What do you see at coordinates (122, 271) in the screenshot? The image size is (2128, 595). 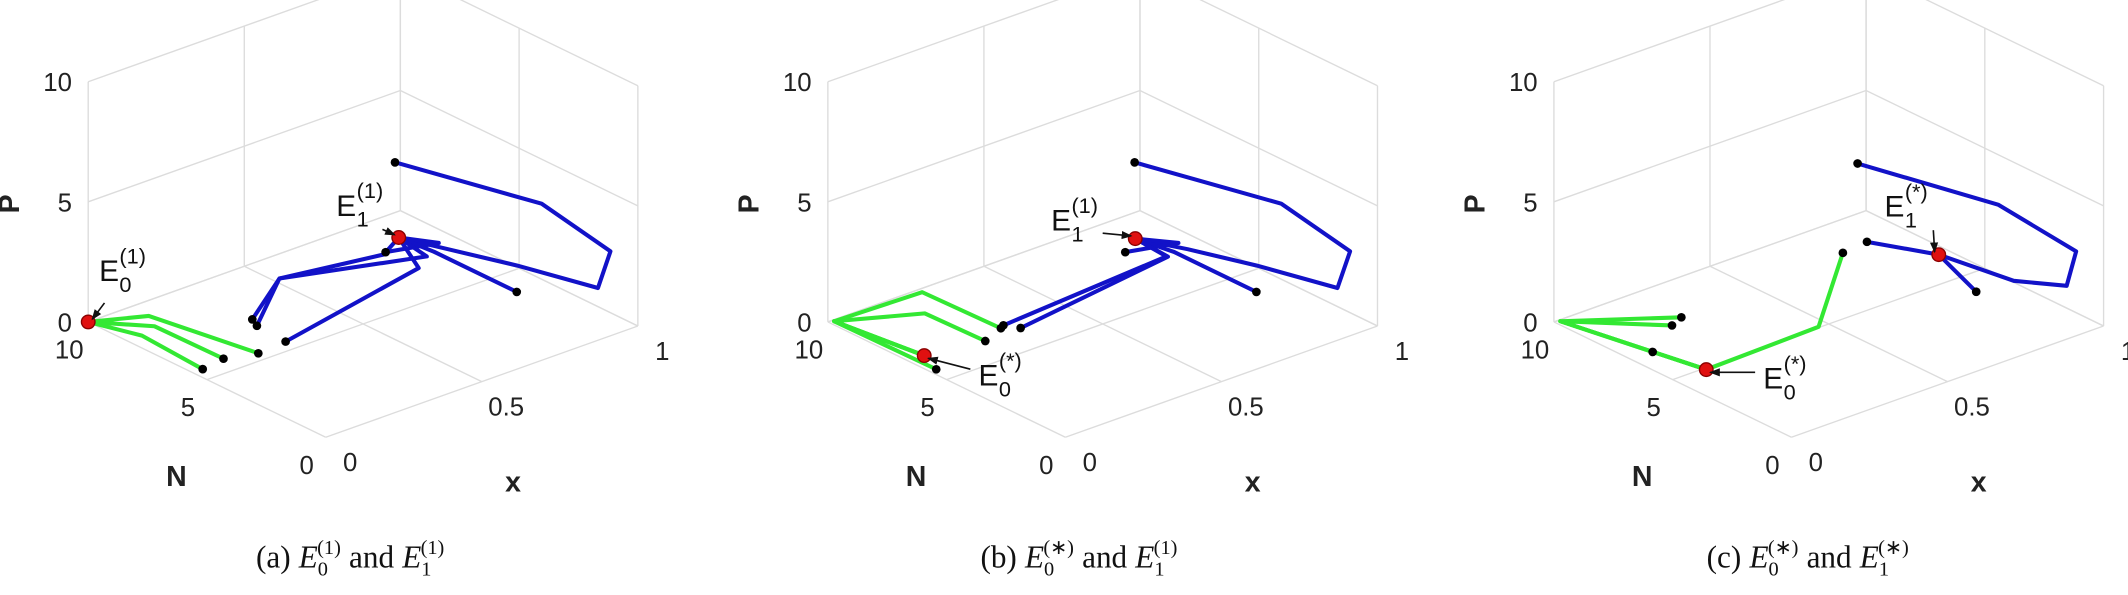 I see `annotation: E(1) 0` at bounding box center [122, 271].